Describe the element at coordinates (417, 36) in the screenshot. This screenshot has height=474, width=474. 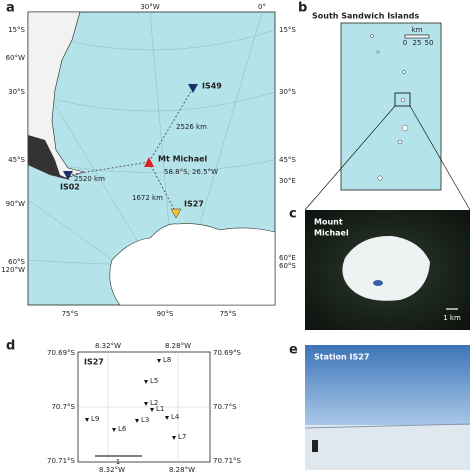
I see `scale-bar` at that location.